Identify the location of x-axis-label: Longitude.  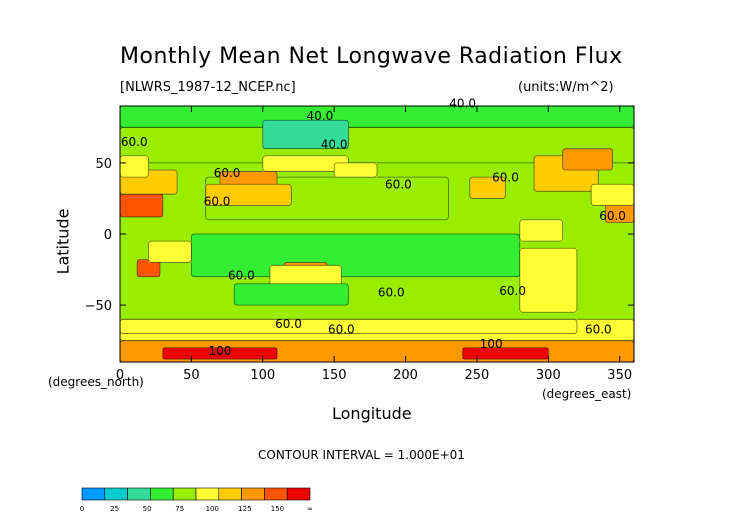
(372, 413).